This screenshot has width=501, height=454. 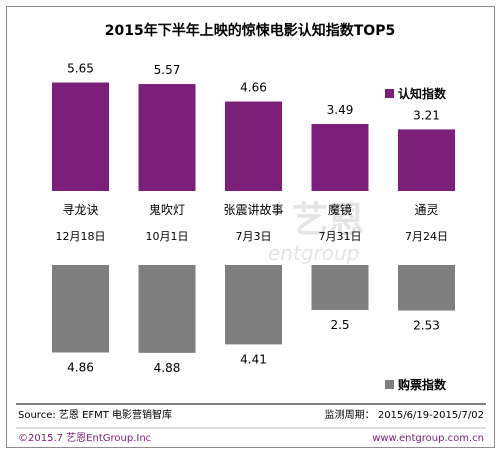 What do you see at coordinates (426, 210) in the screenshot?
I see `category-label: 通灵` at bounding box center [426, 210].